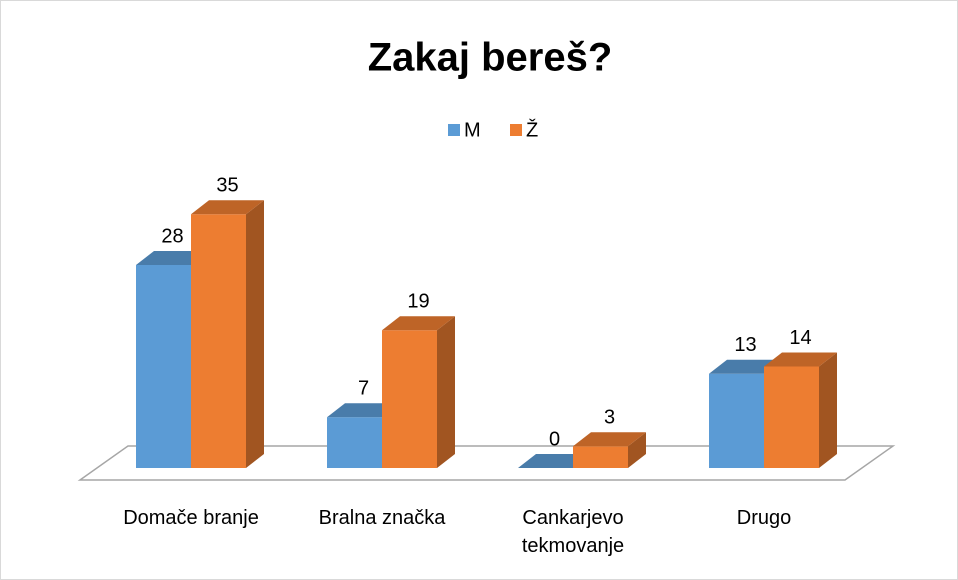 The image size is (958, 580). I want to click on legend-label: Ž, so click(532, 129).